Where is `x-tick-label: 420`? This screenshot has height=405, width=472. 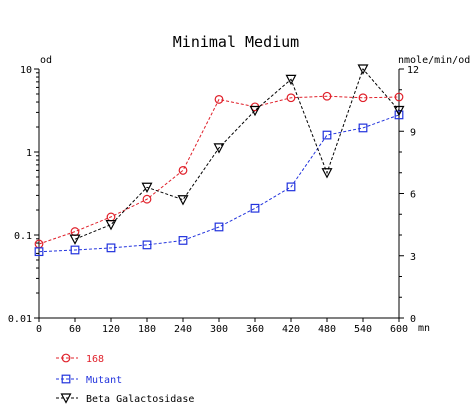 x-tick-label: 420 is located at coordinates (291, 329).